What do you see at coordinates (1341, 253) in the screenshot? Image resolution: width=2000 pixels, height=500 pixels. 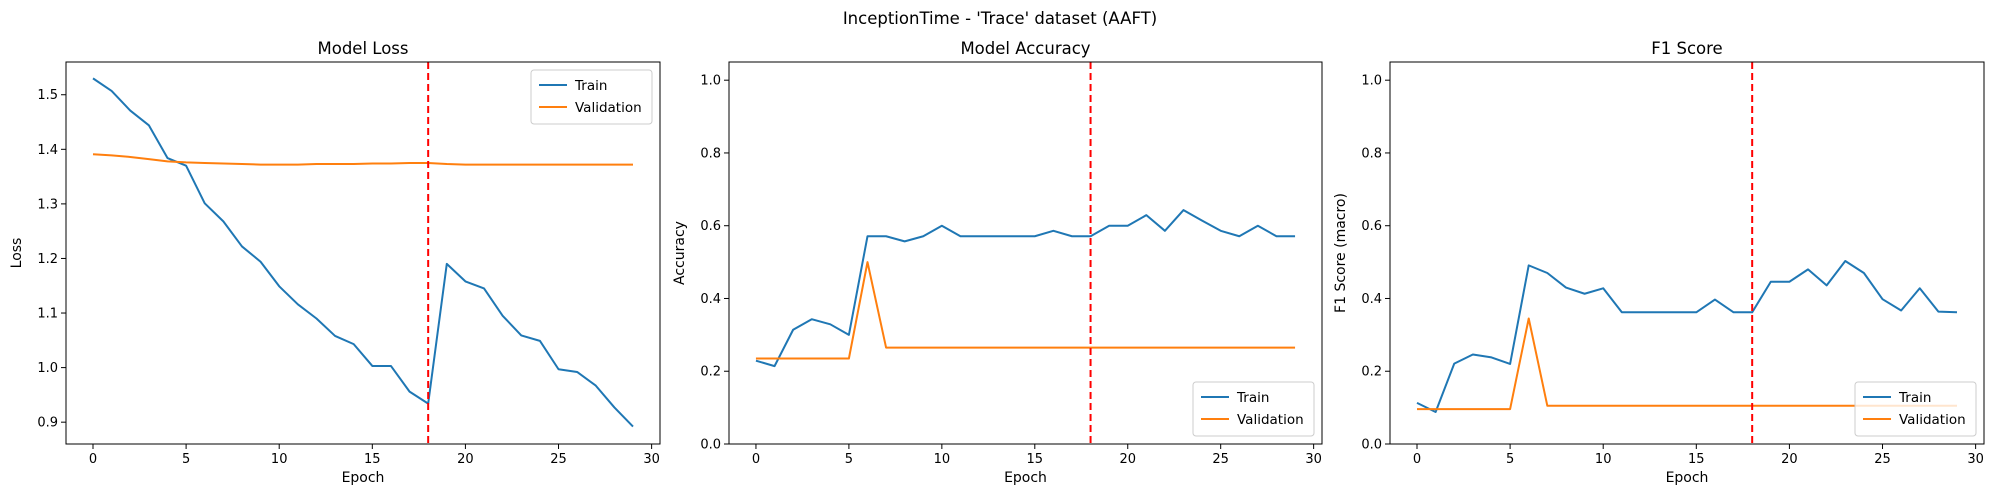 I see `y-axis-label: F1 Score (macro)` at bounding box center [1341, 253].